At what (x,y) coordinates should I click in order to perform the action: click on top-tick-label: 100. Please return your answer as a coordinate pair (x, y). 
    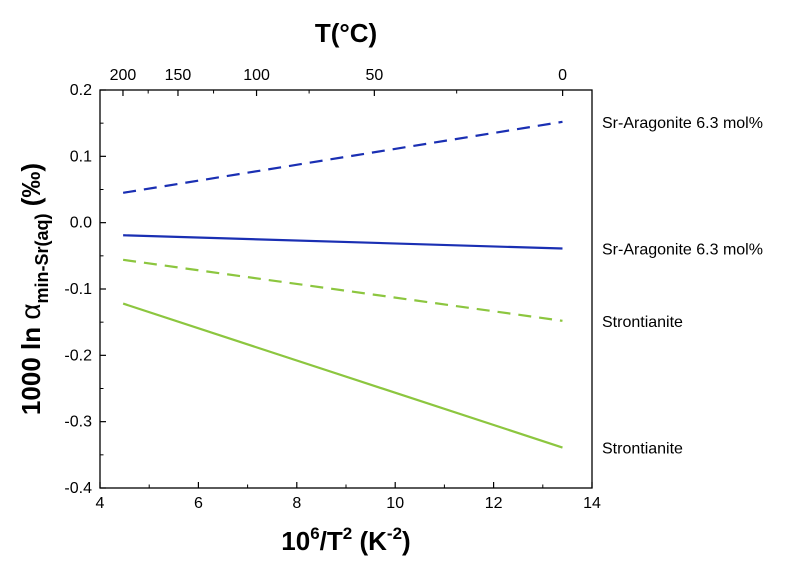
    Looking at the image, I should click on (256, 75).